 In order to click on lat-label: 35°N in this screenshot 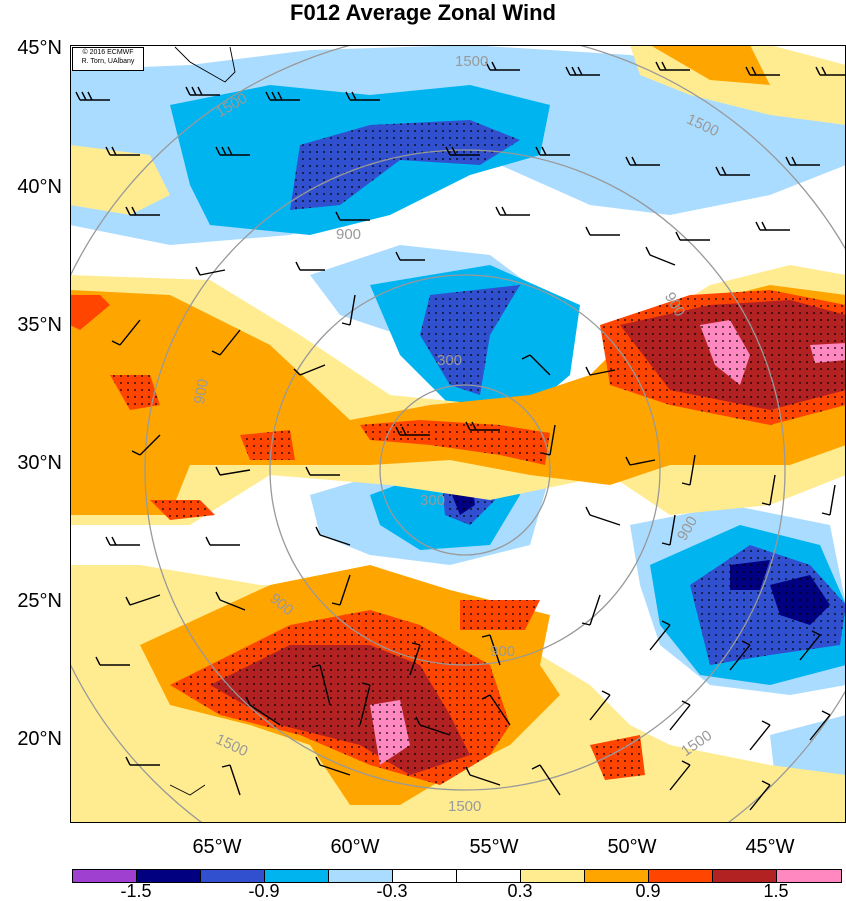, I will do `click(39, 325)`.